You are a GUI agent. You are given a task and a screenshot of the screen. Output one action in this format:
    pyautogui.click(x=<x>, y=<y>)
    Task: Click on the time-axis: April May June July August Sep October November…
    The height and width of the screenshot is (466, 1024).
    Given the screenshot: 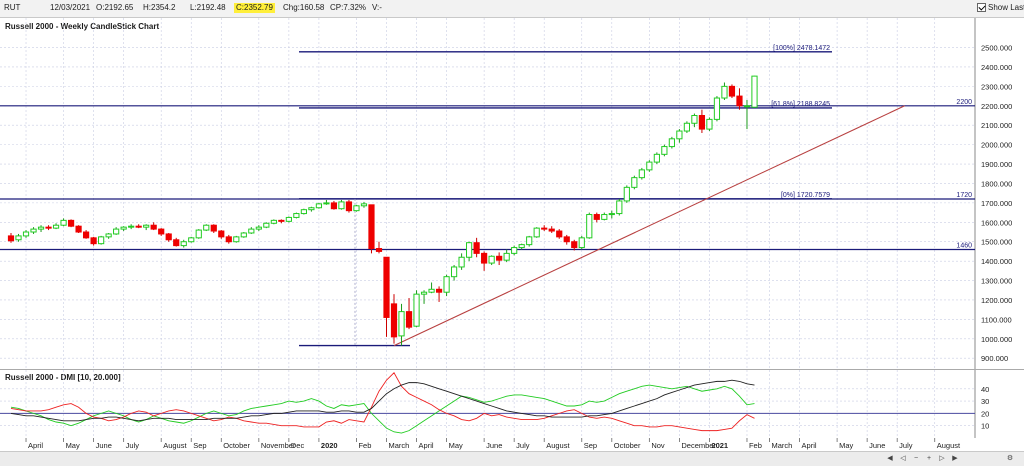 What is the action you would take?
    pyautogui.click(x=493, y=444)
    